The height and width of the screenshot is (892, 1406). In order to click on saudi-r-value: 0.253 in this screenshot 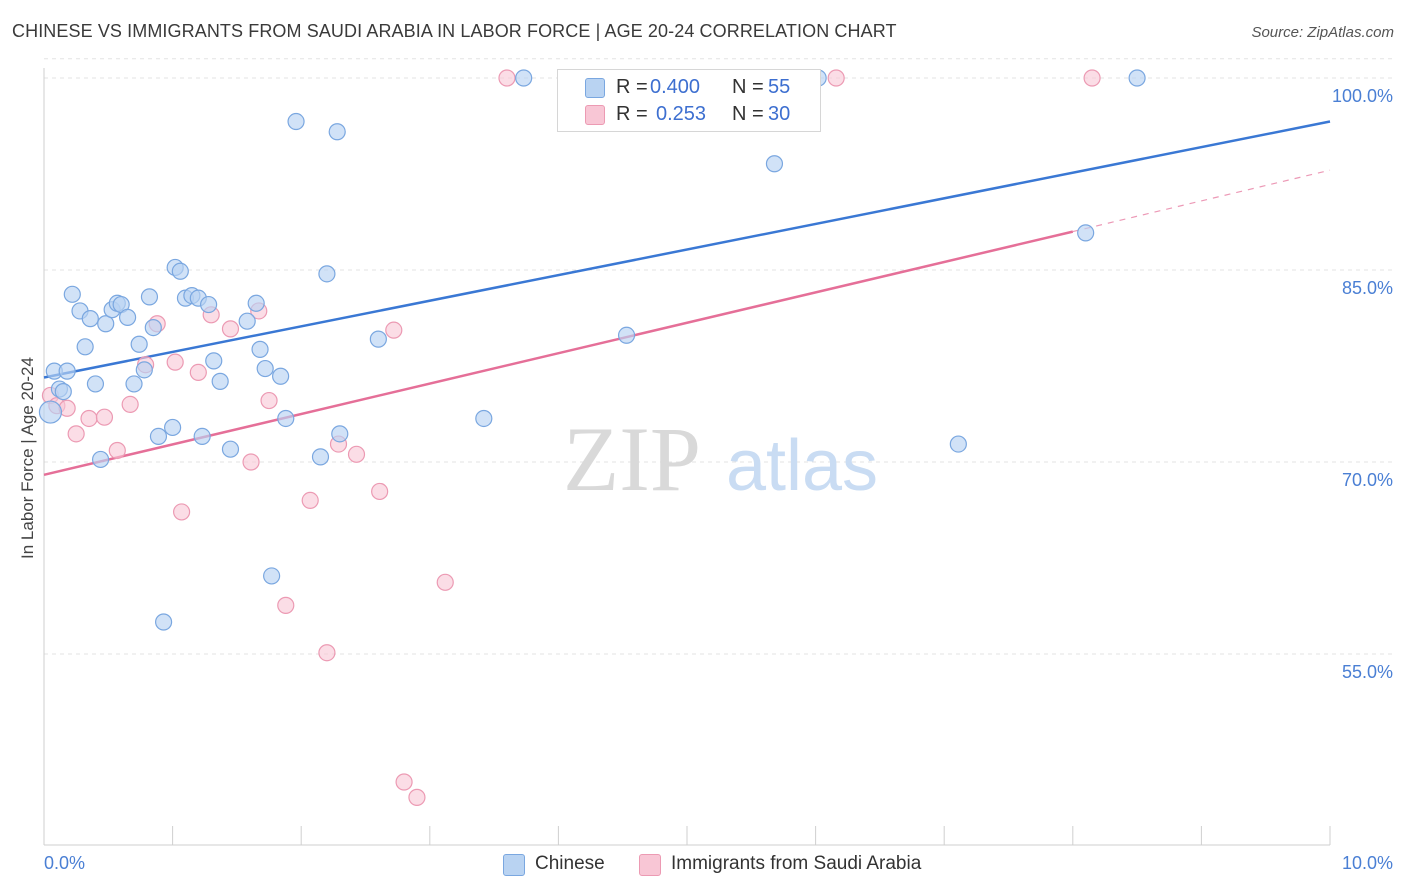, I will do `click(681, 114)`.